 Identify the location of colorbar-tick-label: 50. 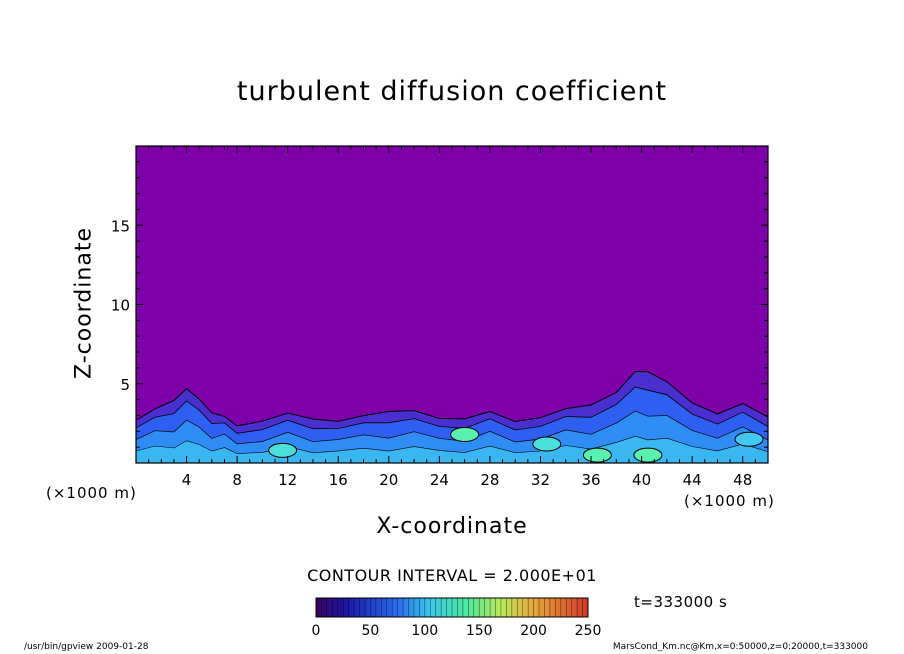
(370, 631).